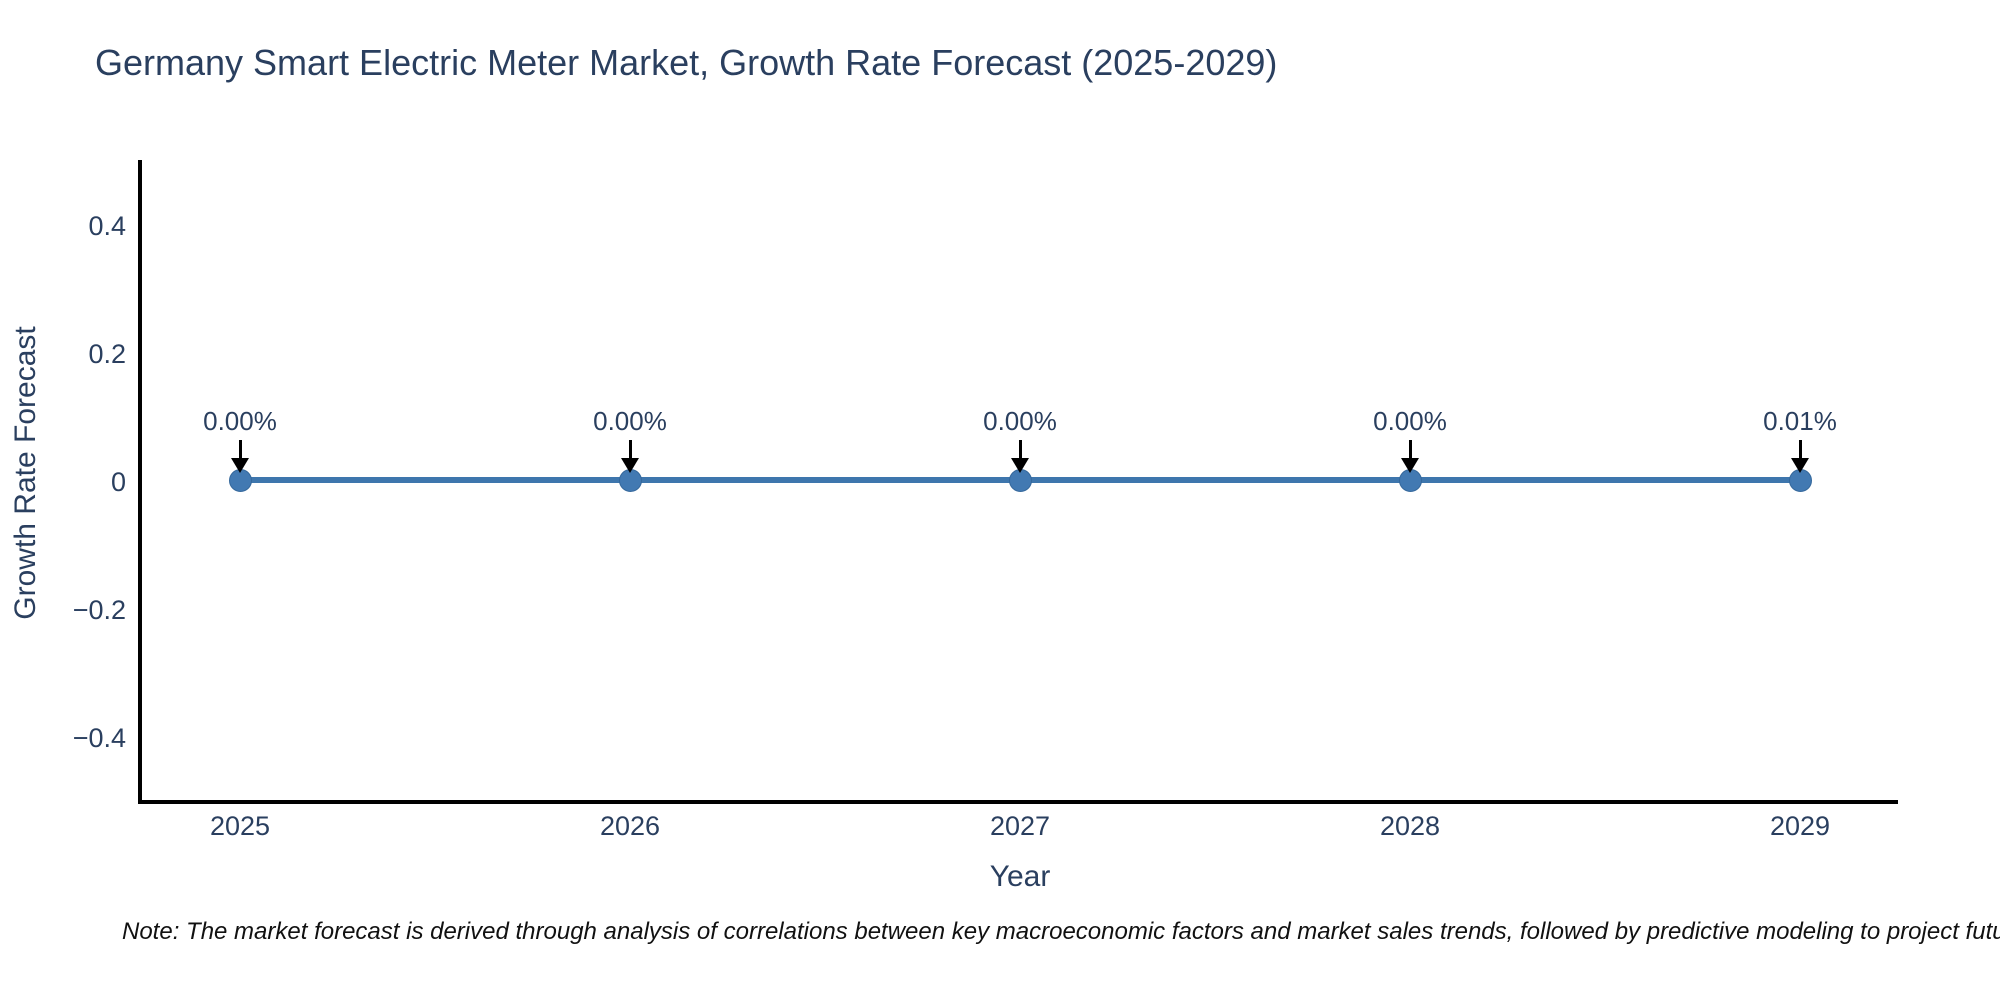  Describe the element at coordinates (1800, 826) in the screenshot. I see `x-tick-label: 2029` at that location.